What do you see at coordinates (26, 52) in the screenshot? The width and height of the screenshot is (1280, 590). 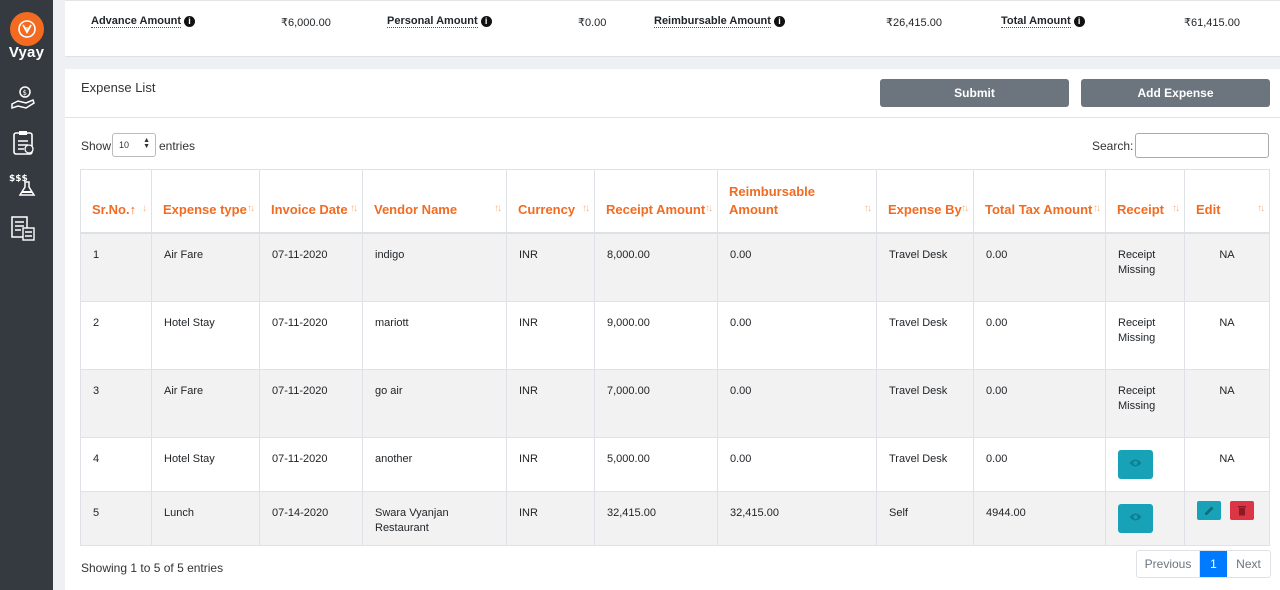 I see `brand-name: Vyay` at bounding box center [26, 52].